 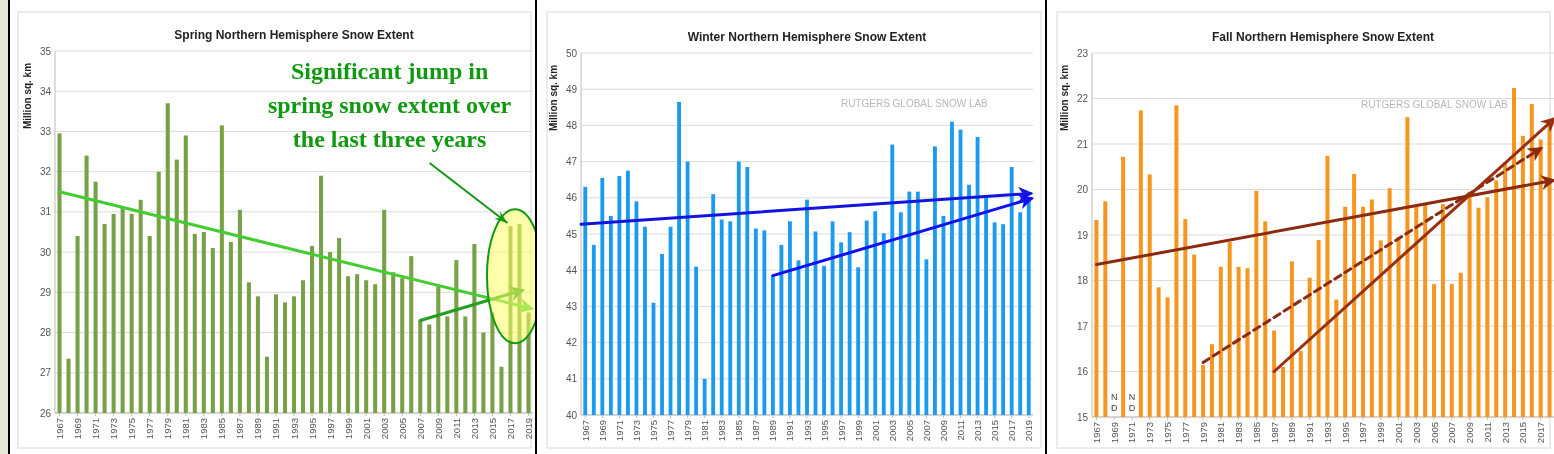 What do you see at coordinates (571, 89) in the screenshot?
I see `y-tick-label: 49` at bounding box center [571, 89].